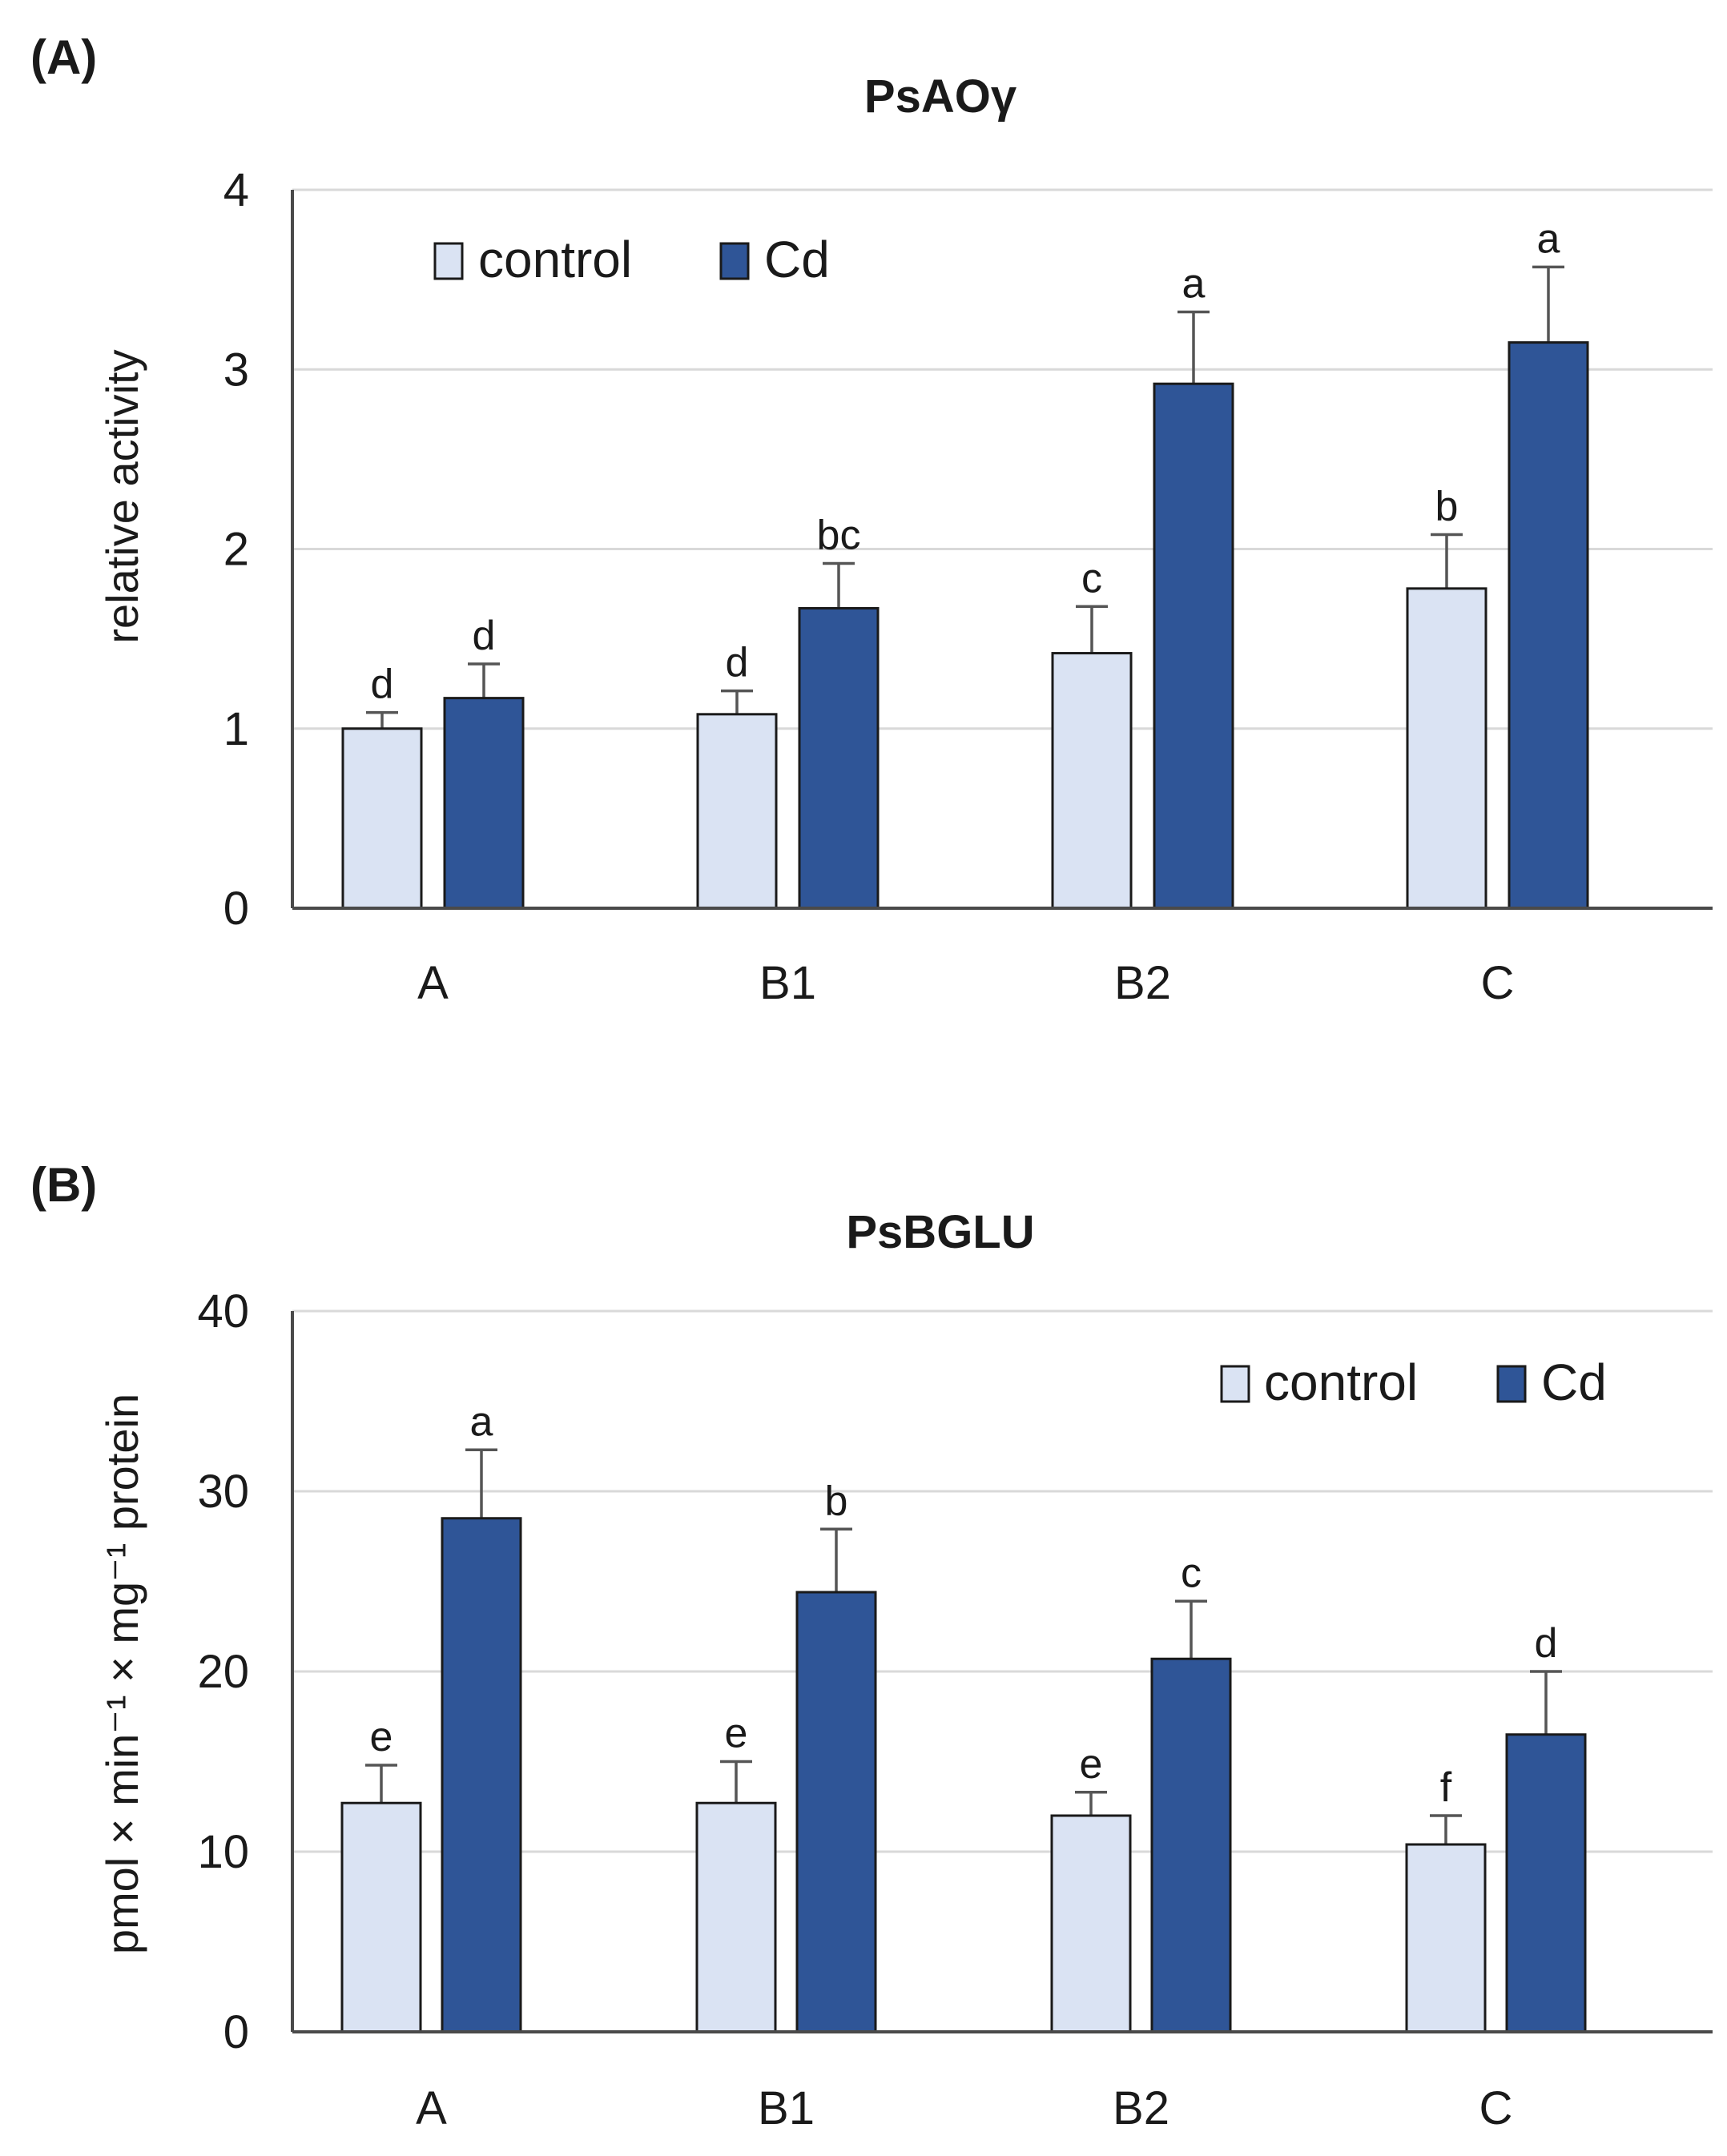  What do you see at coordinates (965, 983) in the screenshot?
I see `panel-a-x-ticks: A B1 B2 C` at bounding box center [965, 983].